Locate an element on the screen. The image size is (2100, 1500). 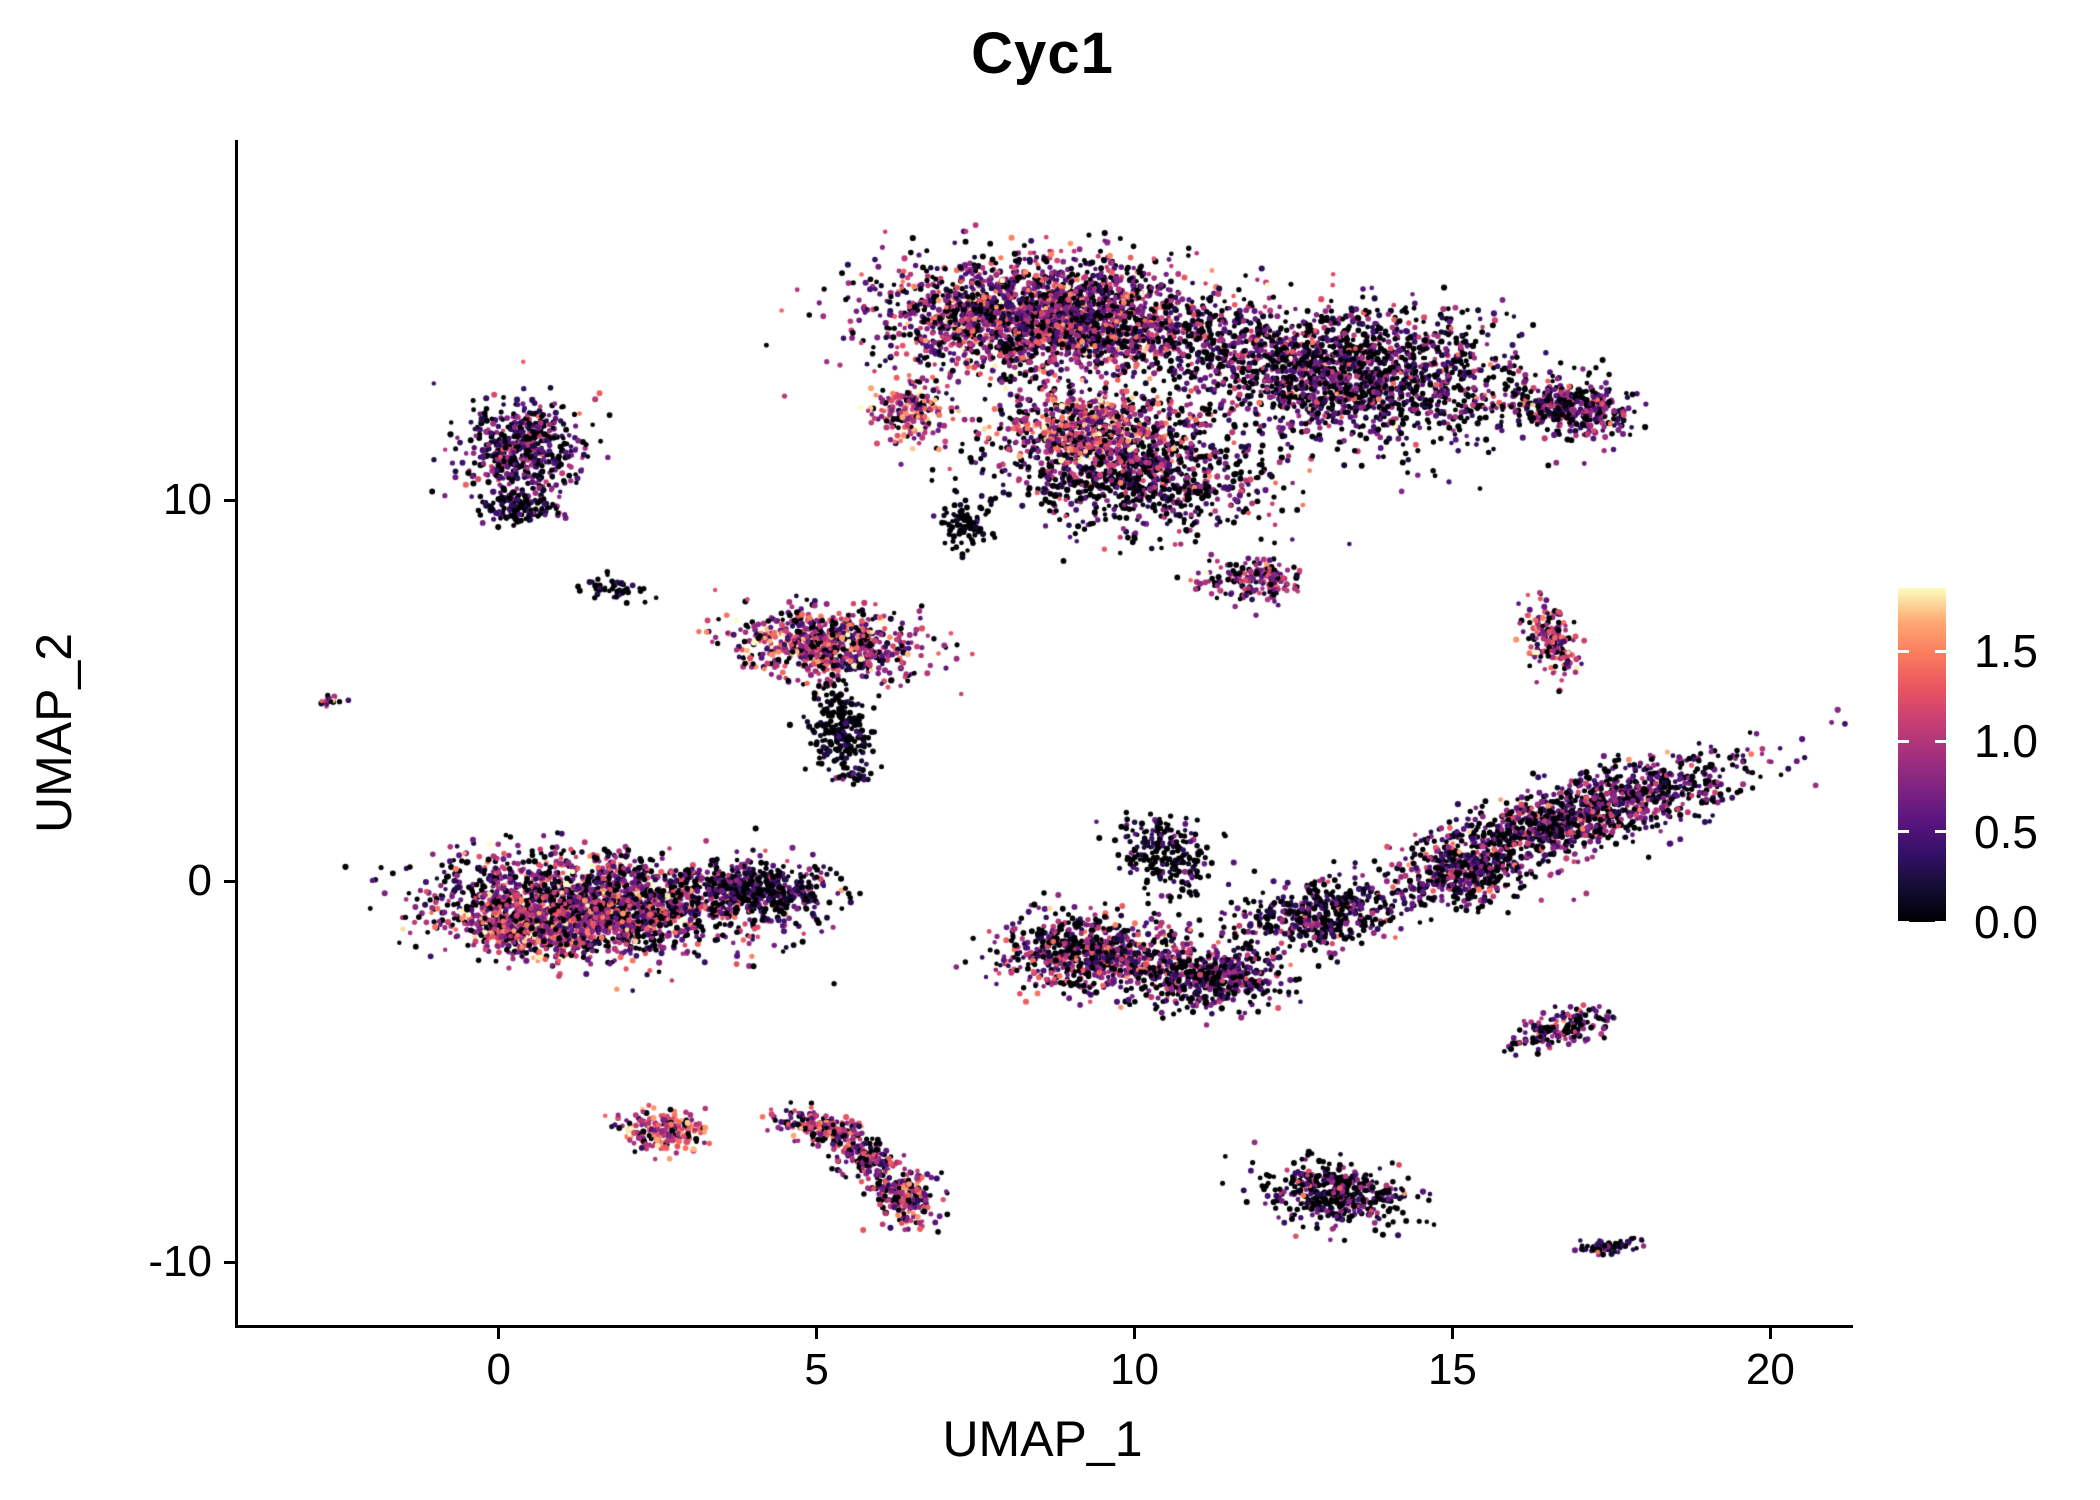
colorbar: 0.0 0.5 1.0 1.5 is located at coordinates (1968, 768).